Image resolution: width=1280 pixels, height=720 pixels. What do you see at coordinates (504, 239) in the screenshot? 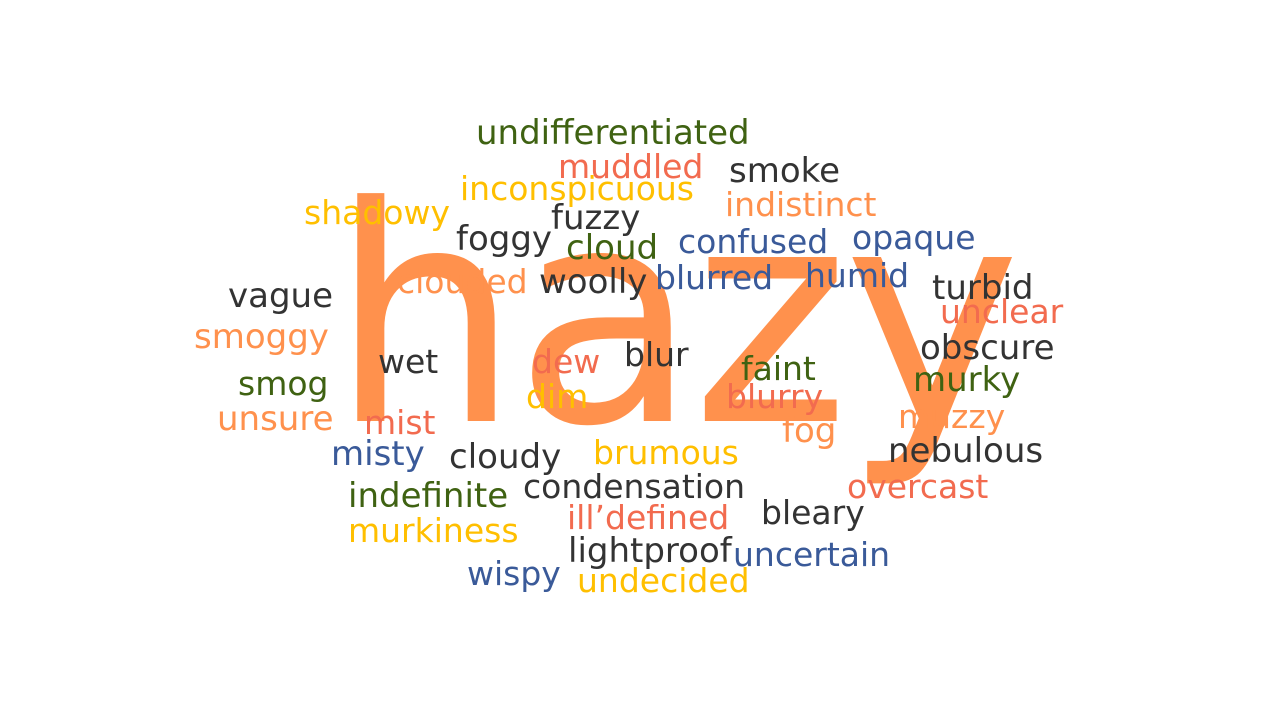
I see `cloud-word: foggy` at bounding box center [504, 239].